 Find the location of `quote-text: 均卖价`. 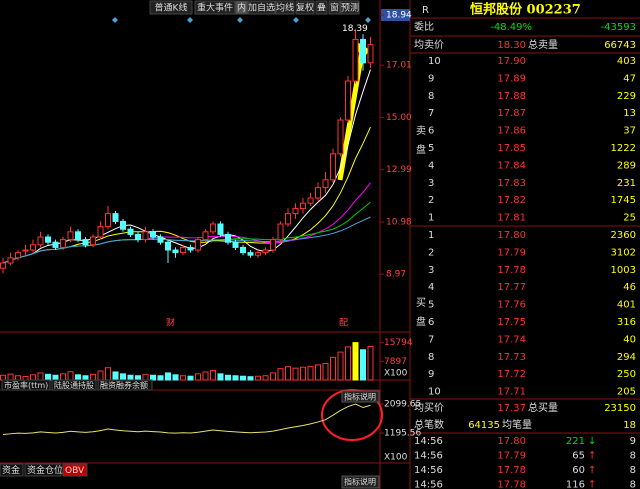

quote-text: 均卖价 is located at coordinates (429, 45).